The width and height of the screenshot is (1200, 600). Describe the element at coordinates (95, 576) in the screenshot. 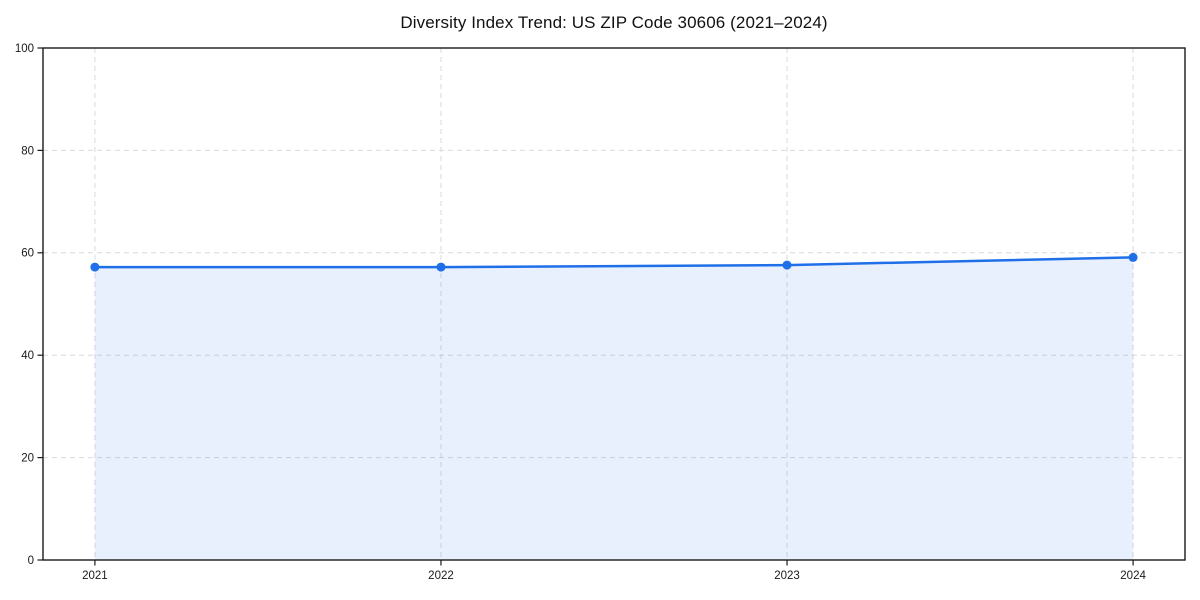

I see `x-tick-label: 2021` at that location.